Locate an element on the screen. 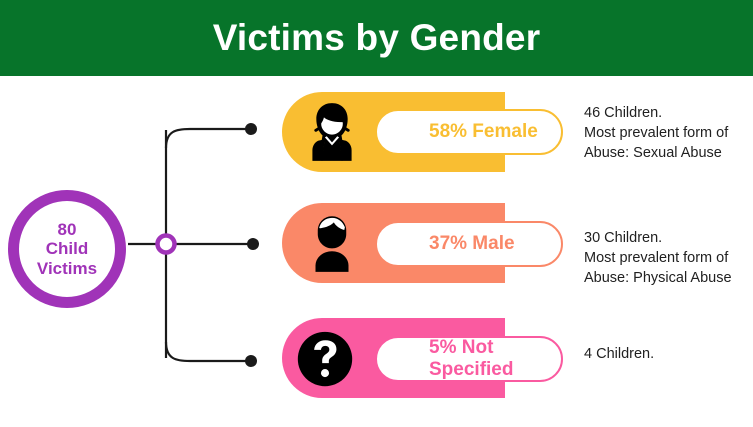  branch-dot-not-specified is located at coordinates (251, 361).